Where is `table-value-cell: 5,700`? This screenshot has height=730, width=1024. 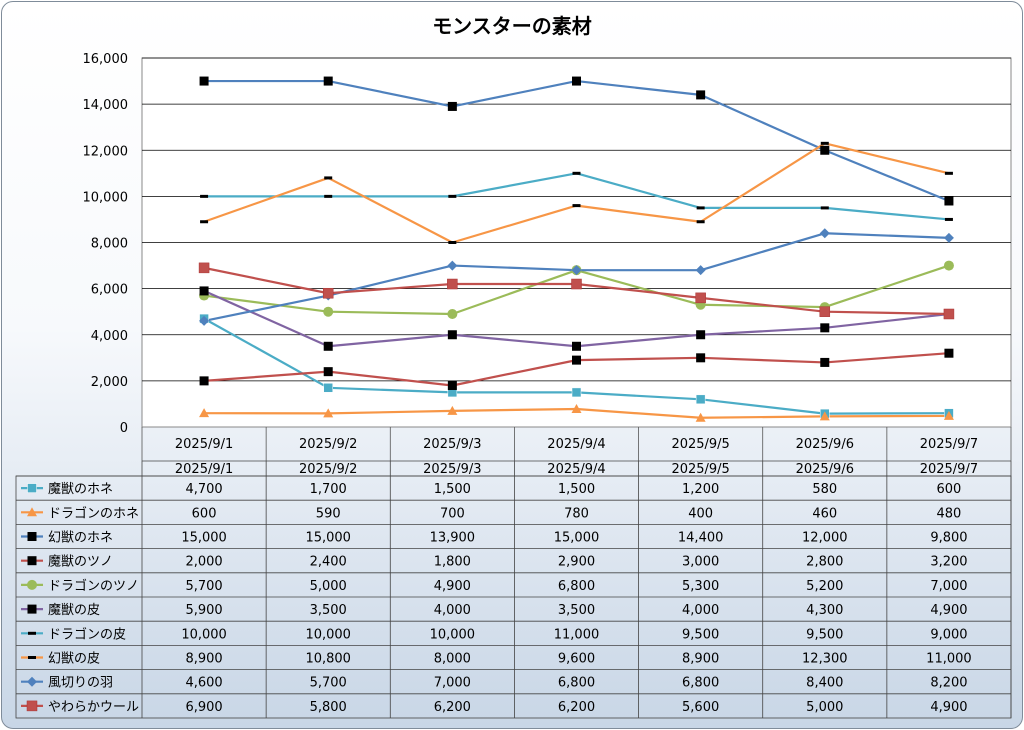 table-value-cell: 5,700 is located at coordinates (328, 683).